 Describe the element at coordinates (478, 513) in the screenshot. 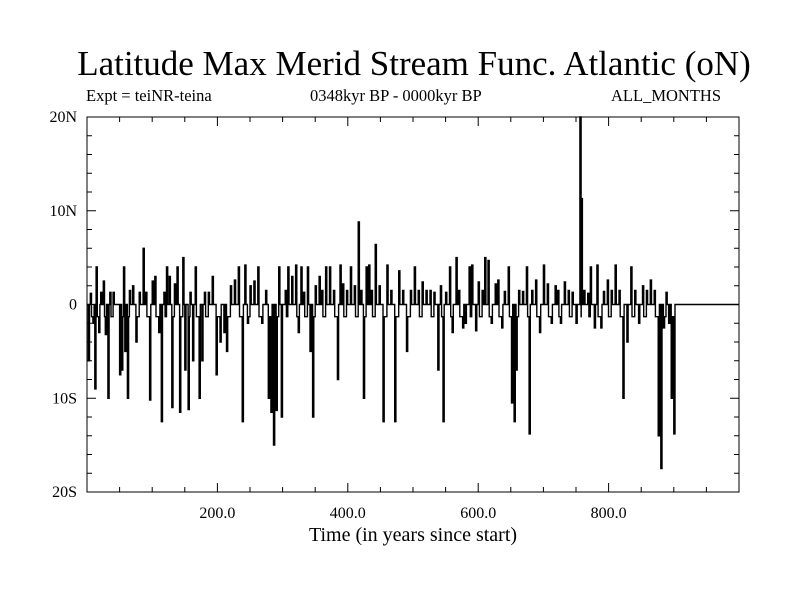

I see `x-tick-label: 600.0` at that location.